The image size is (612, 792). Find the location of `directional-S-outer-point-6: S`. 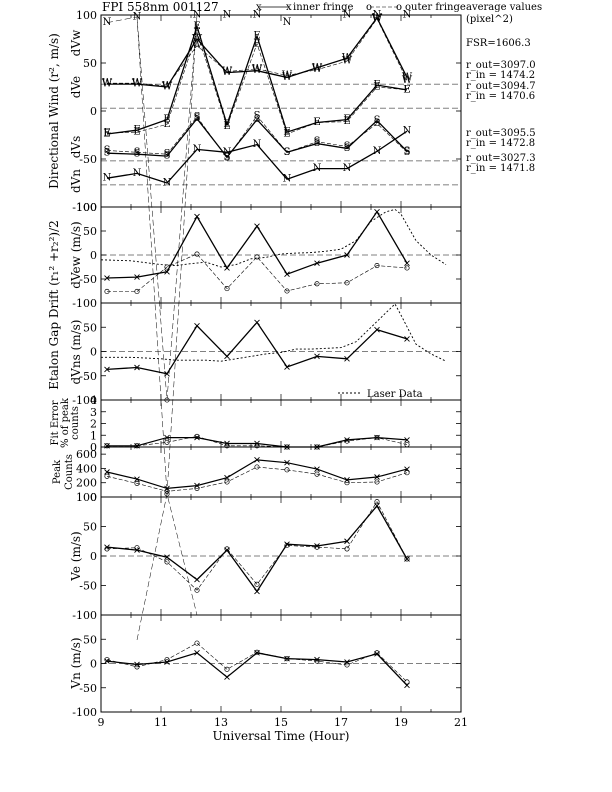

directional-S-outer-point-6: S is located at coordinates (287, 152).